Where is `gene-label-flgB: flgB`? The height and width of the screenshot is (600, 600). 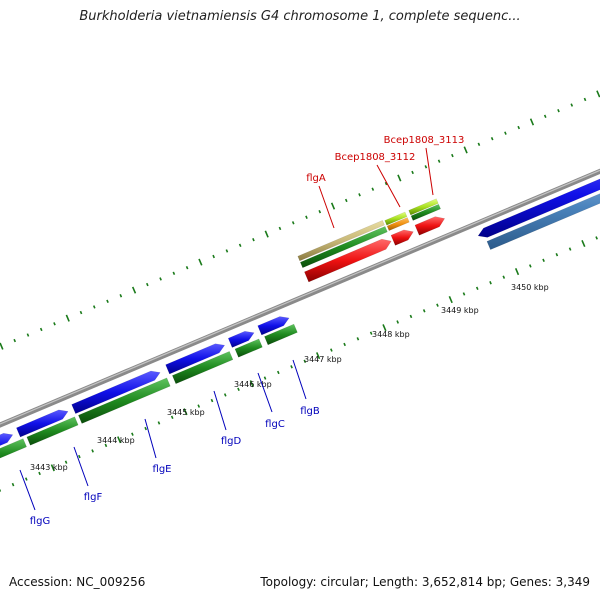 gene-label-flgB: flgB is located at coordinates (310, 411).